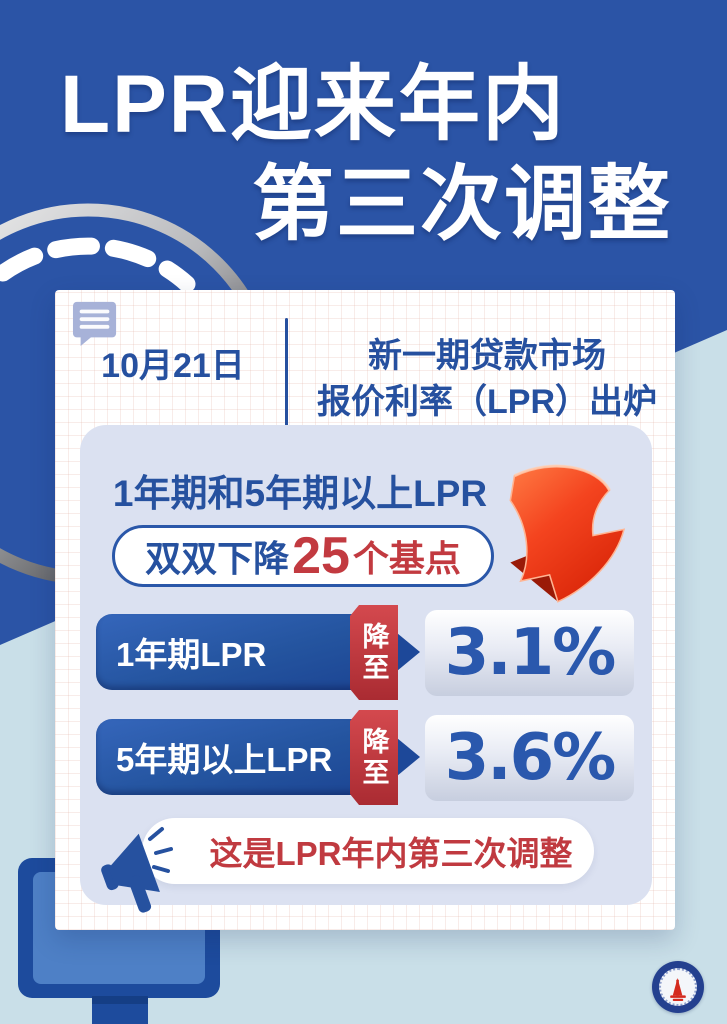 Image resolution: width=727 pixels, height=1024 pixels. I want to click on tower-glyph, so click(678, 989).